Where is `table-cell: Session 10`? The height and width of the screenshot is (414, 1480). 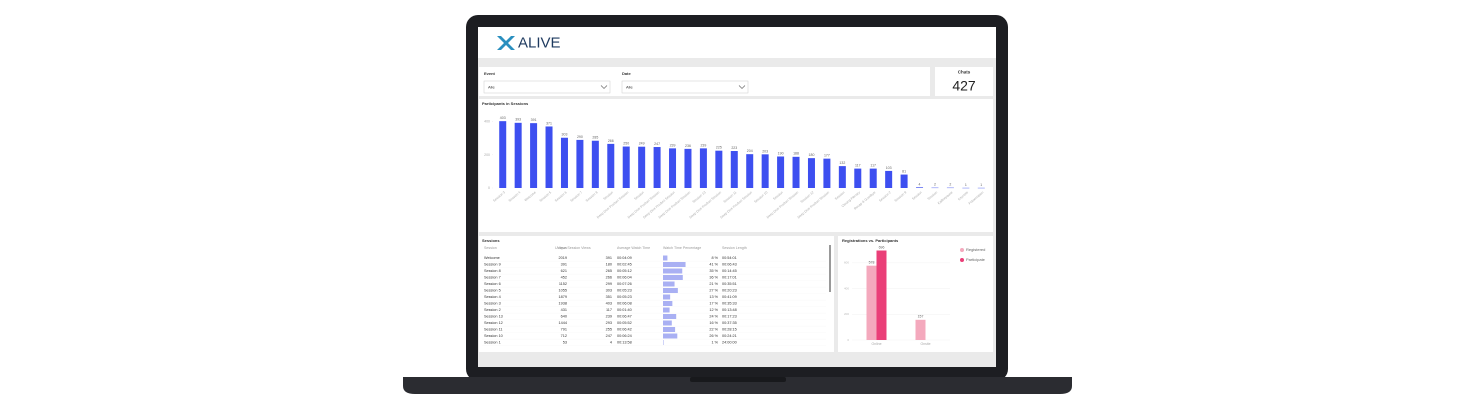
table-cell: Session 10 is located at coordinates (493, 336).